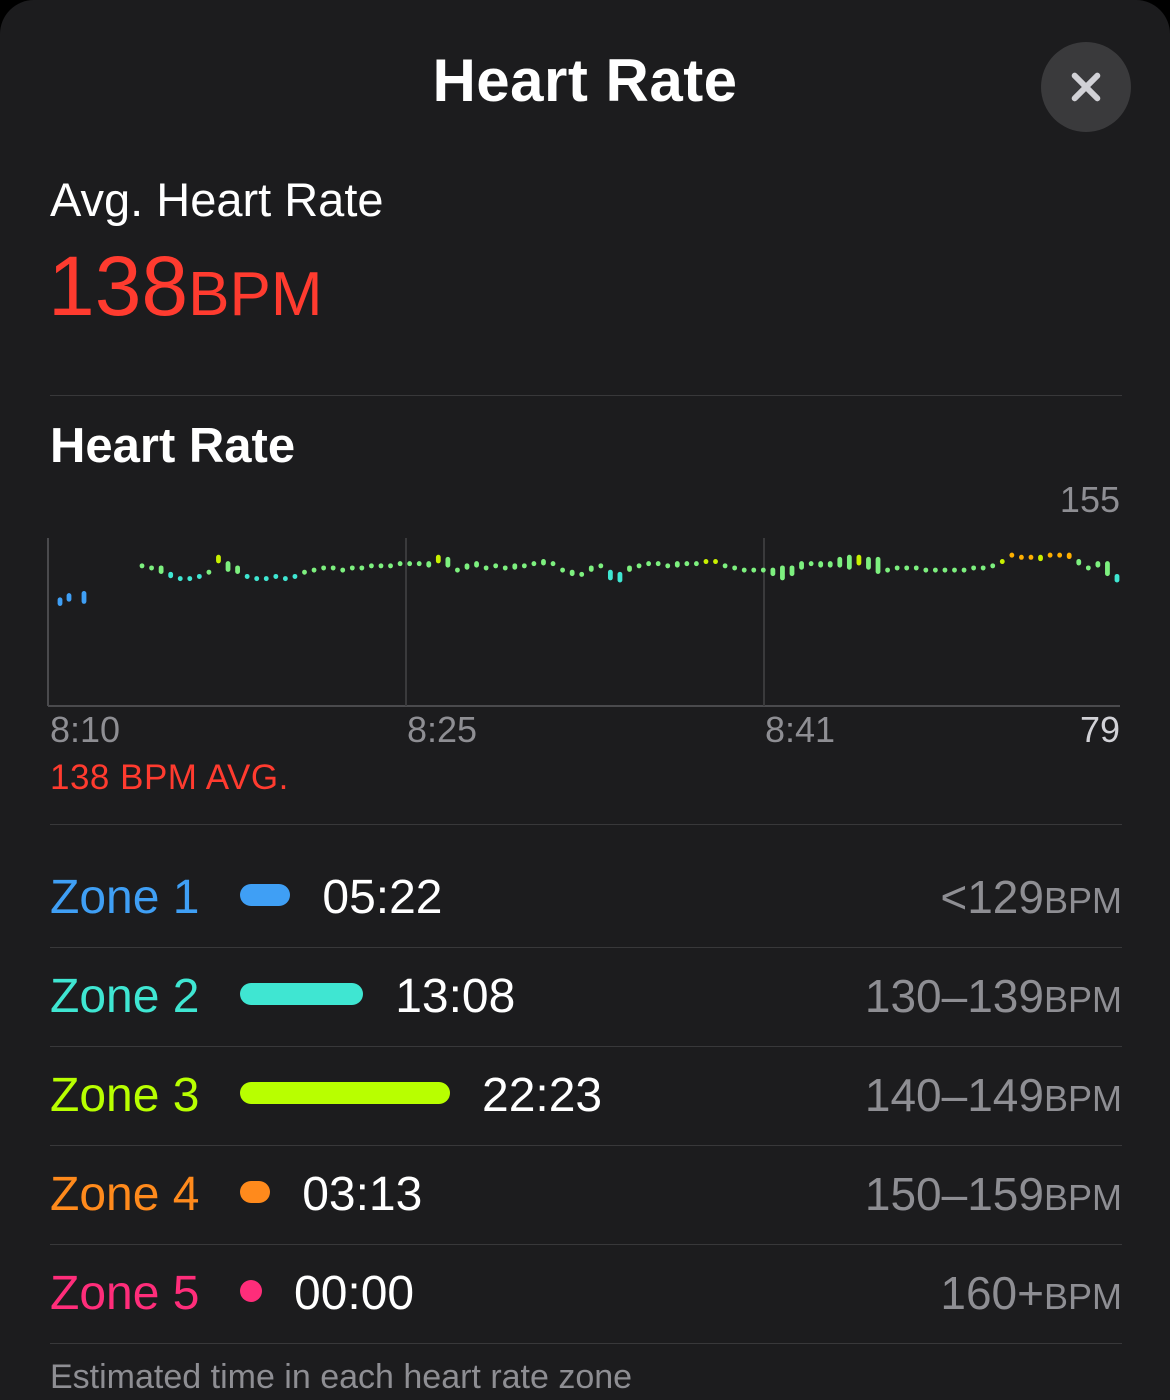 The width and height of the screenshot is (1170, 1400). Describe the element at coordinates (125, 996) in the screenshot. I see `zone-label: Zone 2` at that location.